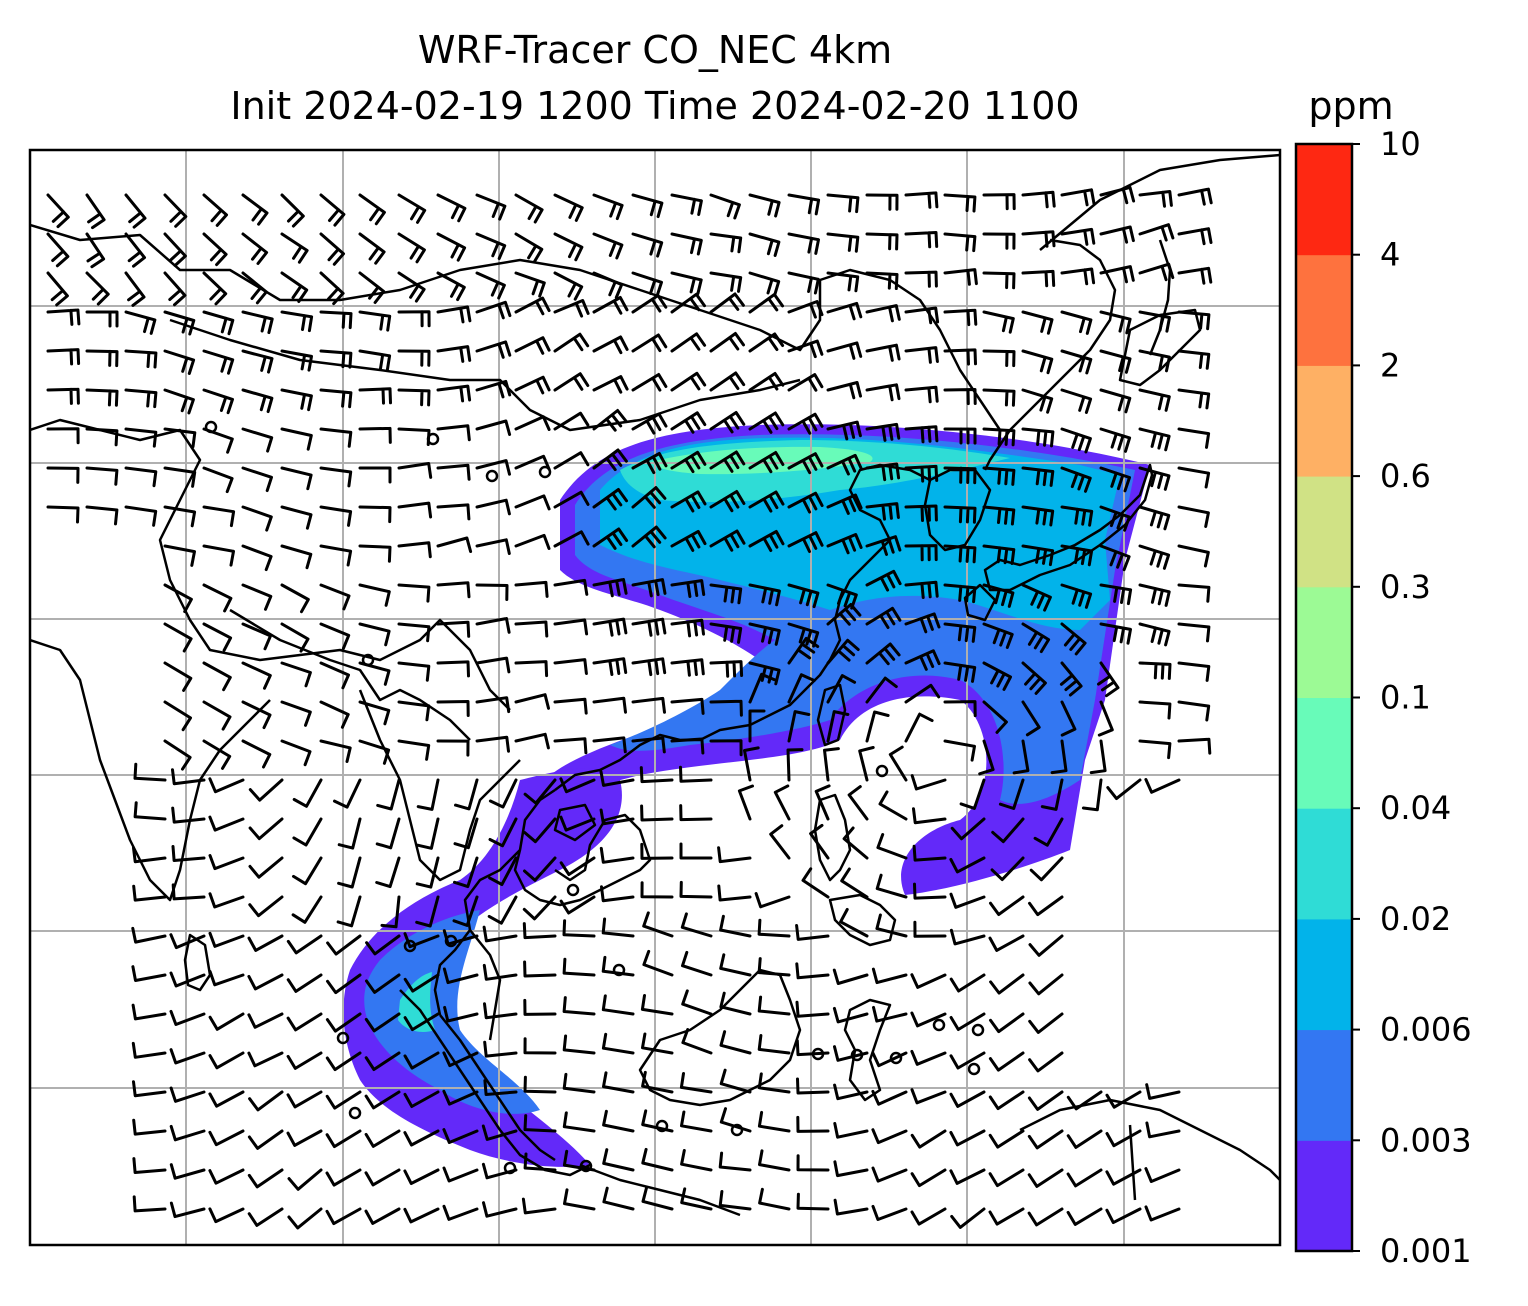 This screenshot has height=1306, width=1528. Describe the element at coordinates (350, 674) in the screenshot. I see `border-himalaya` at that location.